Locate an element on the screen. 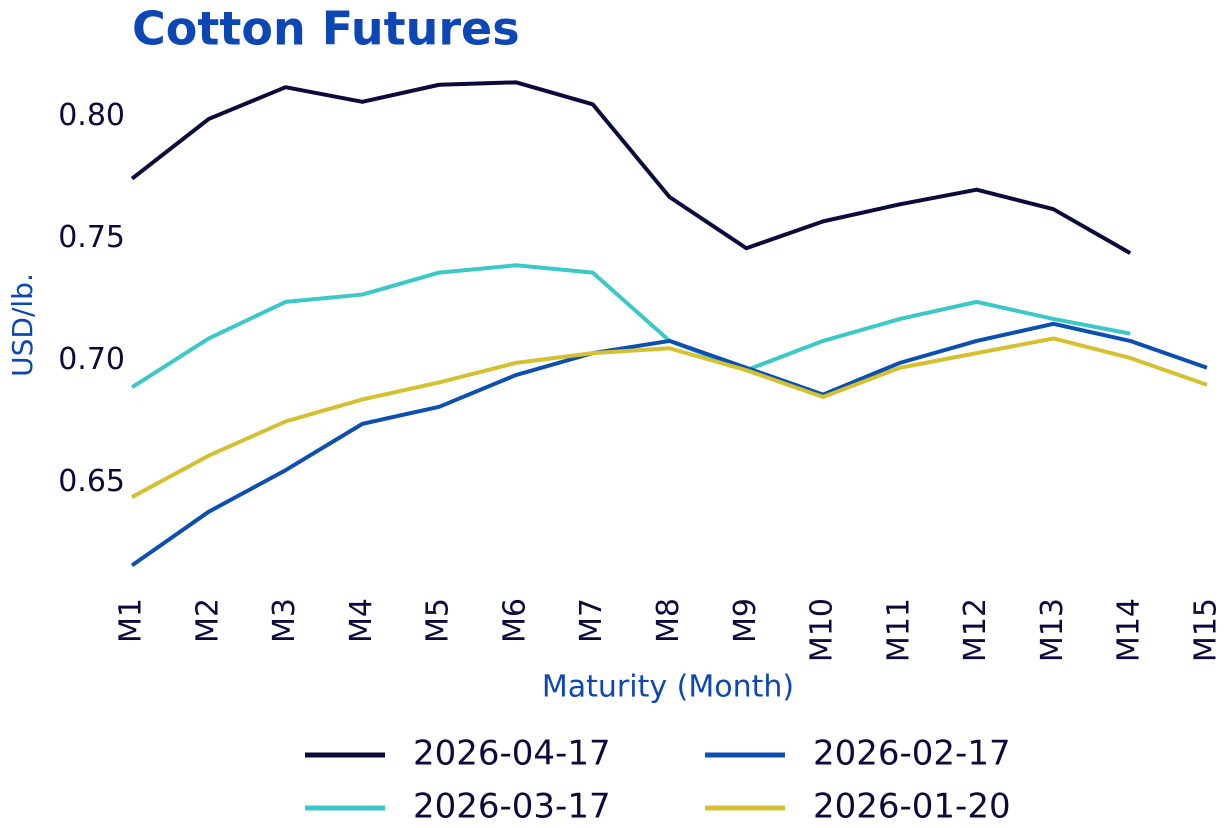  x-tick-label: M3 is located at coordinates (284, 620).